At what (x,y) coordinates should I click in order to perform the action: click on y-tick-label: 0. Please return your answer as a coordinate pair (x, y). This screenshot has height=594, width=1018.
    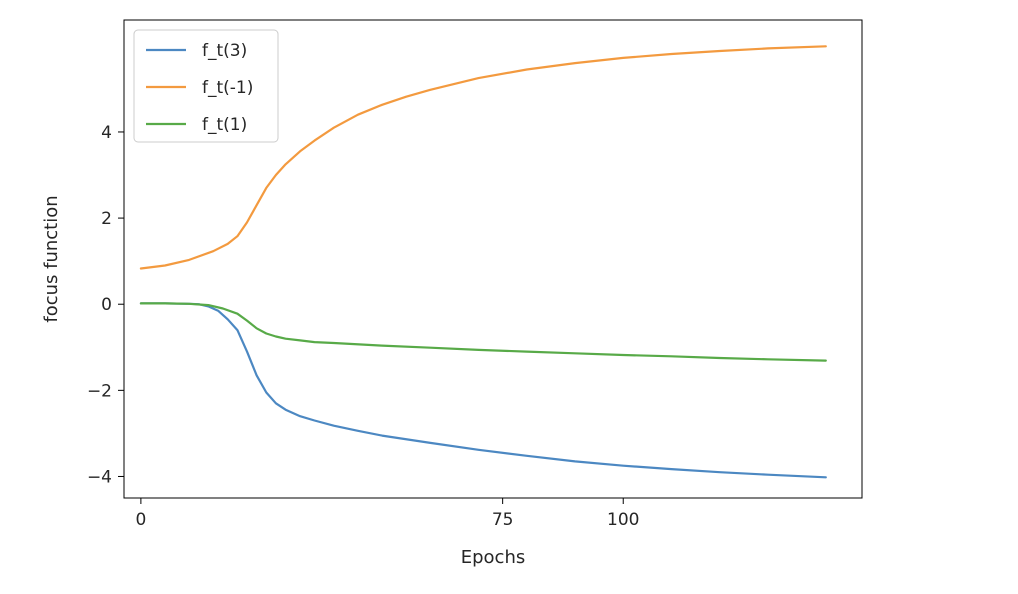
    Looking at the image, I should click on (106, 305).